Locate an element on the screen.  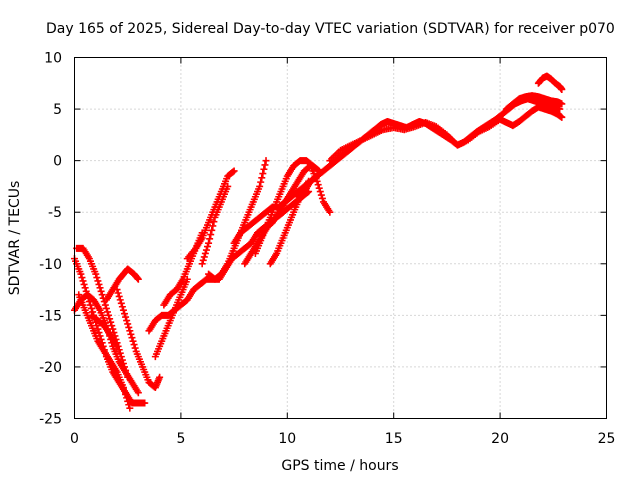
y-tick-label: -25 is located at coordinates (50, 420).